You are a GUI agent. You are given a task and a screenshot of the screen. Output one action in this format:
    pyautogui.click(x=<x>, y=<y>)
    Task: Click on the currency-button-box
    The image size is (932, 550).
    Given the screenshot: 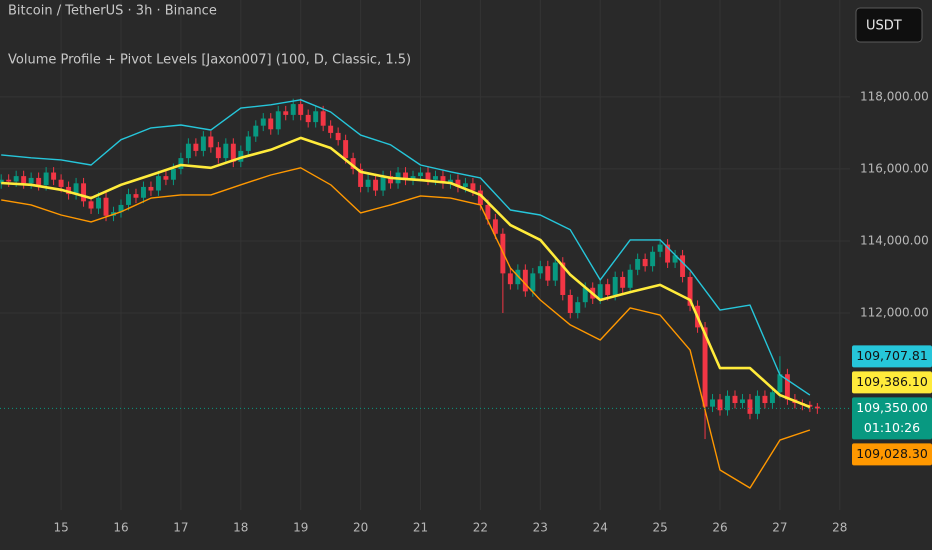 What is the action you would take?
    pyautogui.click(x=889, y=25)
    